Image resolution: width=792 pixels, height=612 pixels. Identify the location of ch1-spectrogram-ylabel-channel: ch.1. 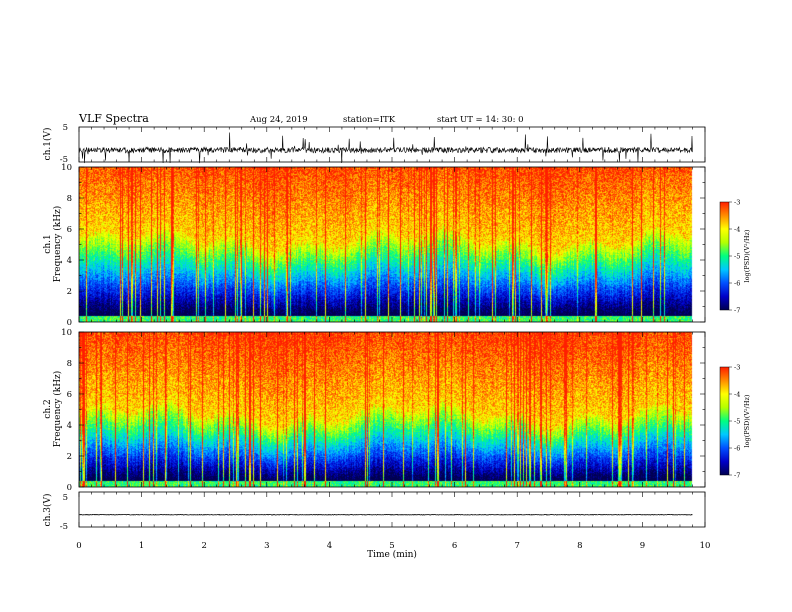
(48, 243).